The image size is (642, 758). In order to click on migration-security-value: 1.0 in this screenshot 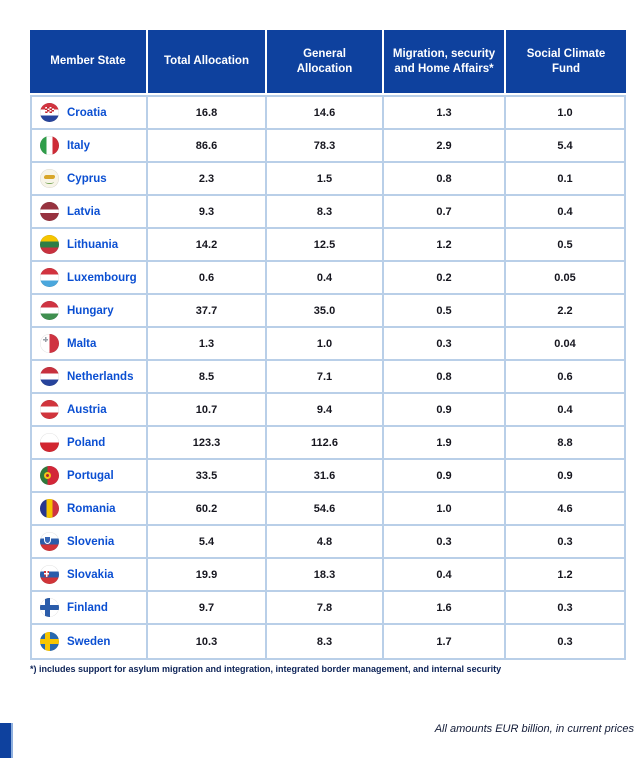, I will do `click(445, 508)`.